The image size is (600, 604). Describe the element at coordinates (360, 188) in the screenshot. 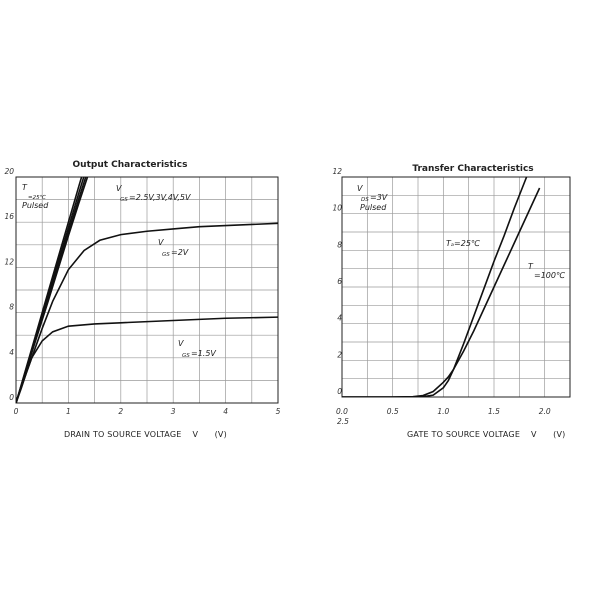

I see `right-cond-v: V` at that location.